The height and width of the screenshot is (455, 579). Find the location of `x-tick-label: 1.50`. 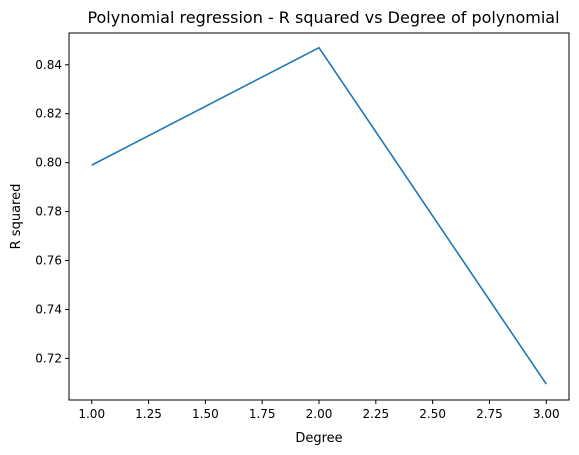

x-tick-label: 1.50 is located at coordinates (205, 414).